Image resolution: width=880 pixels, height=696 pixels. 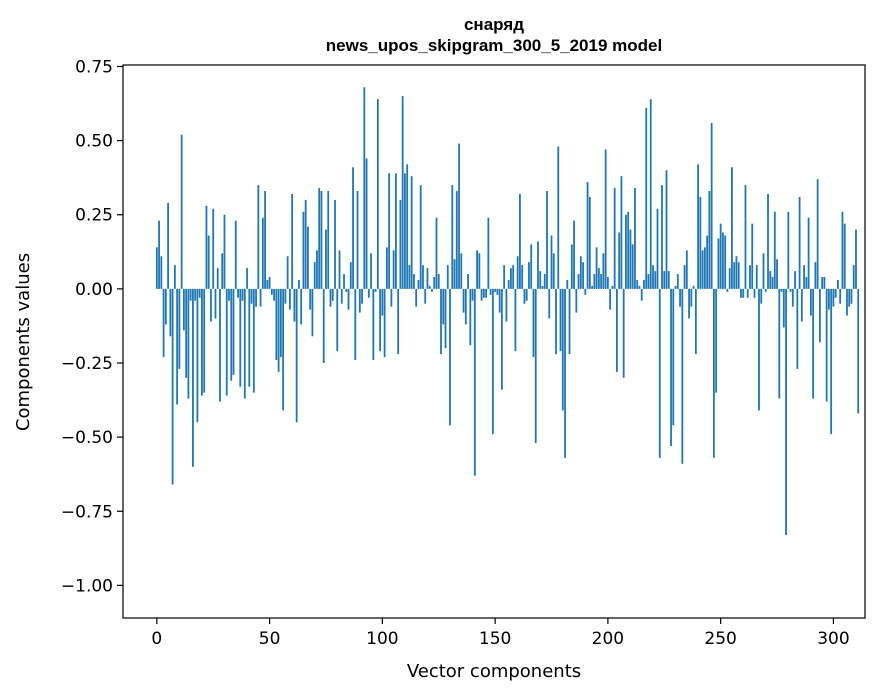 I want to click on x-tick-label: 100, so click(x=382, y=639).